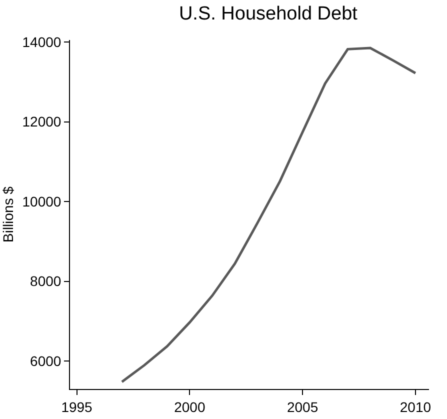  I want to click on y-tick-label: 12000, so click(42, 122).